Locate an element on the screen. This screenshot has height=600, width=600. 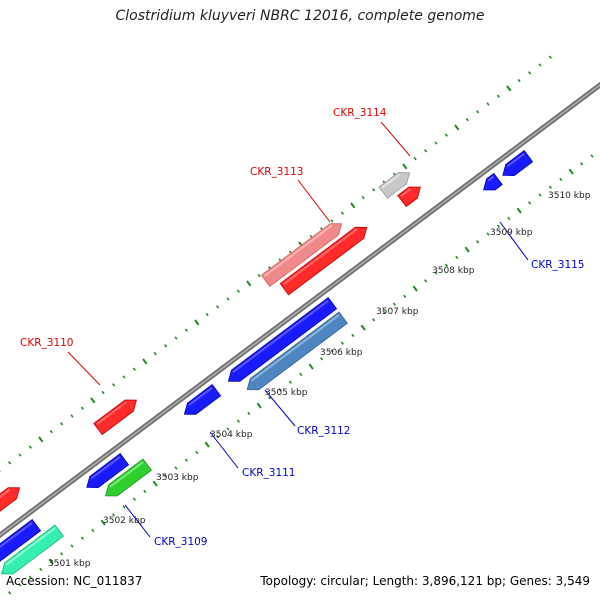
scale-label: 3509 kbp is located at coordinates (511, 233).